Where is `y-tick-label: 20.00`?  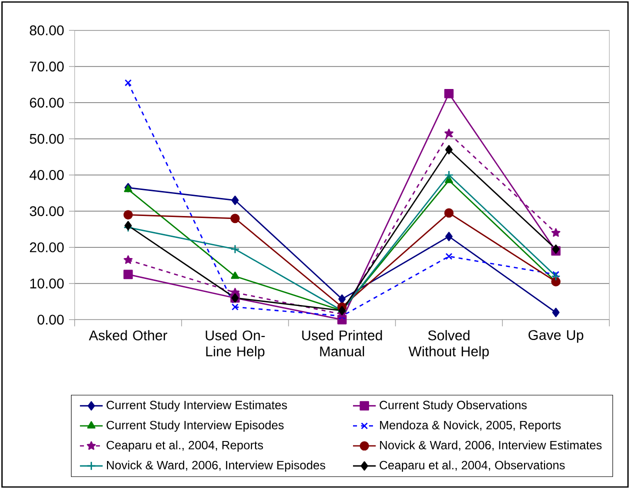 y-tick-label: 20.00 is located at coordinates (47, 247).